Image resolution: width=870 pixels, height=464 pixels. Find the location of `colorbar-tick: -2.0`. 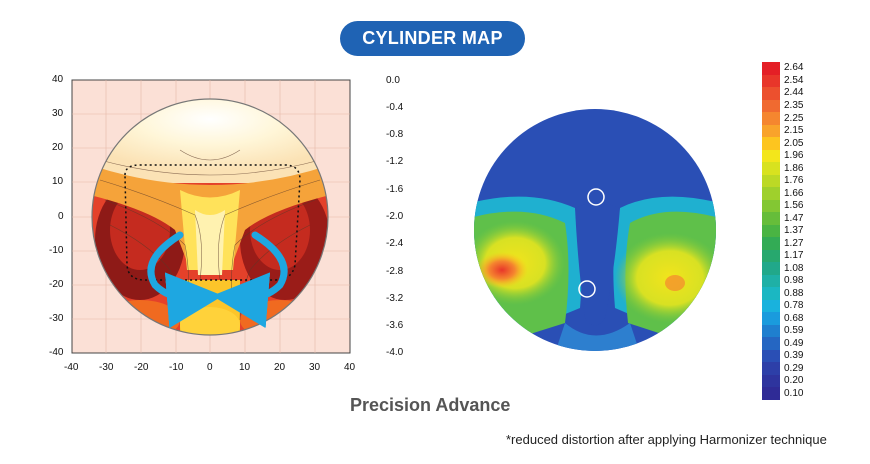

colorbar-tick: -2.0 is located at coordinates (395, 216).